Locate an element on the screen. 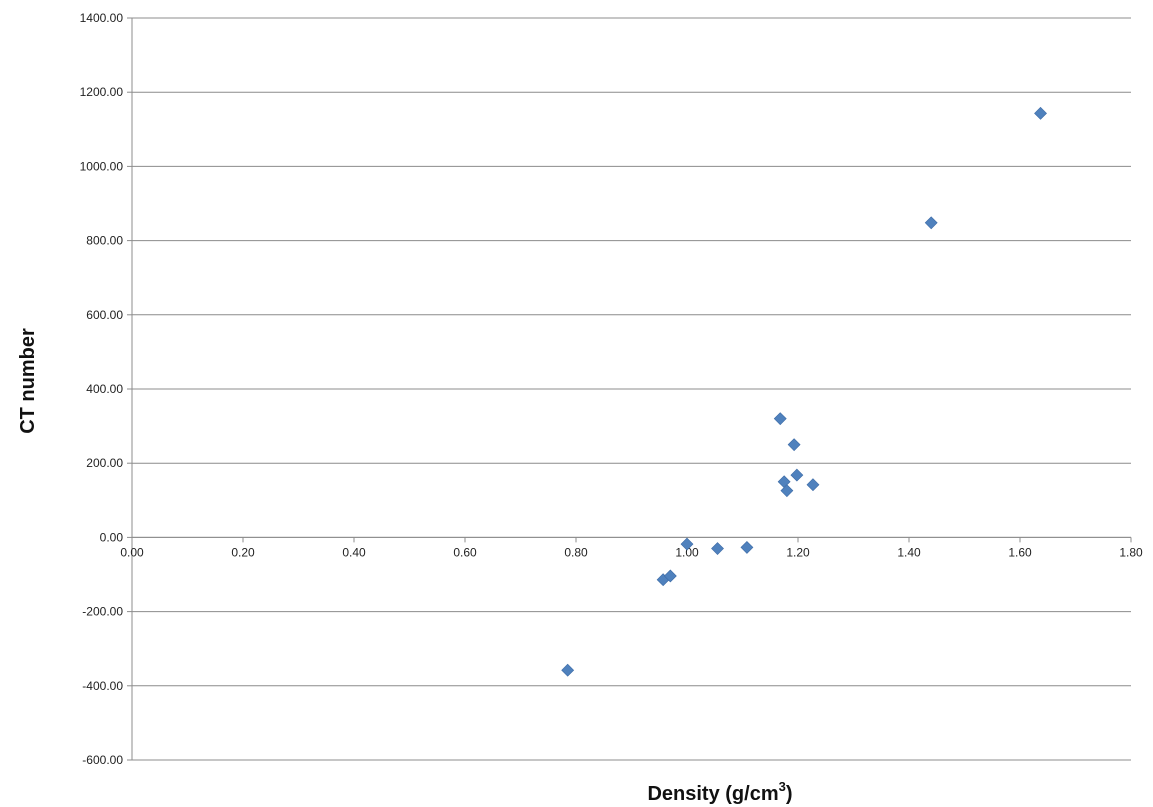  y-tick-label: 1400.00 is located at coordinates (102, 18).